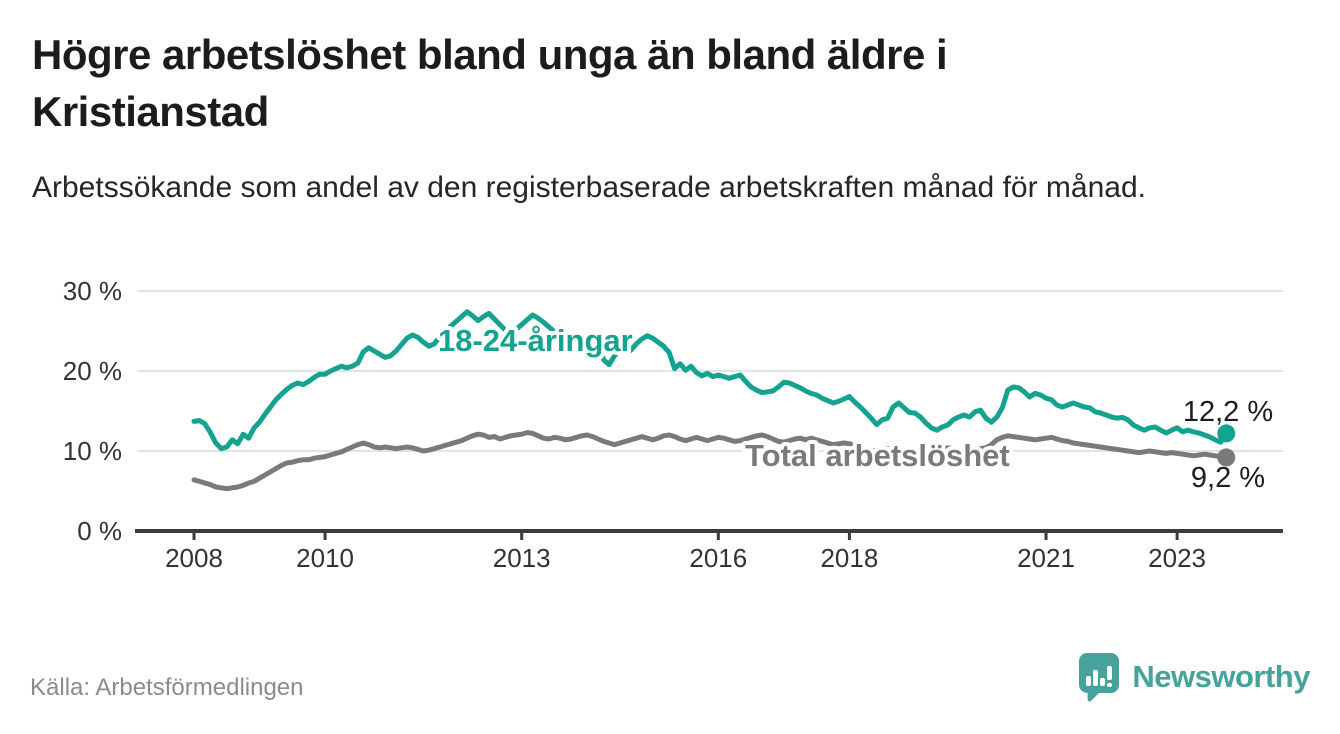 This screenshot has width=1340, height=734. Describe the element at coordinates (685, 535) in the screenshot. I see `x-axis-ticks` at that location.